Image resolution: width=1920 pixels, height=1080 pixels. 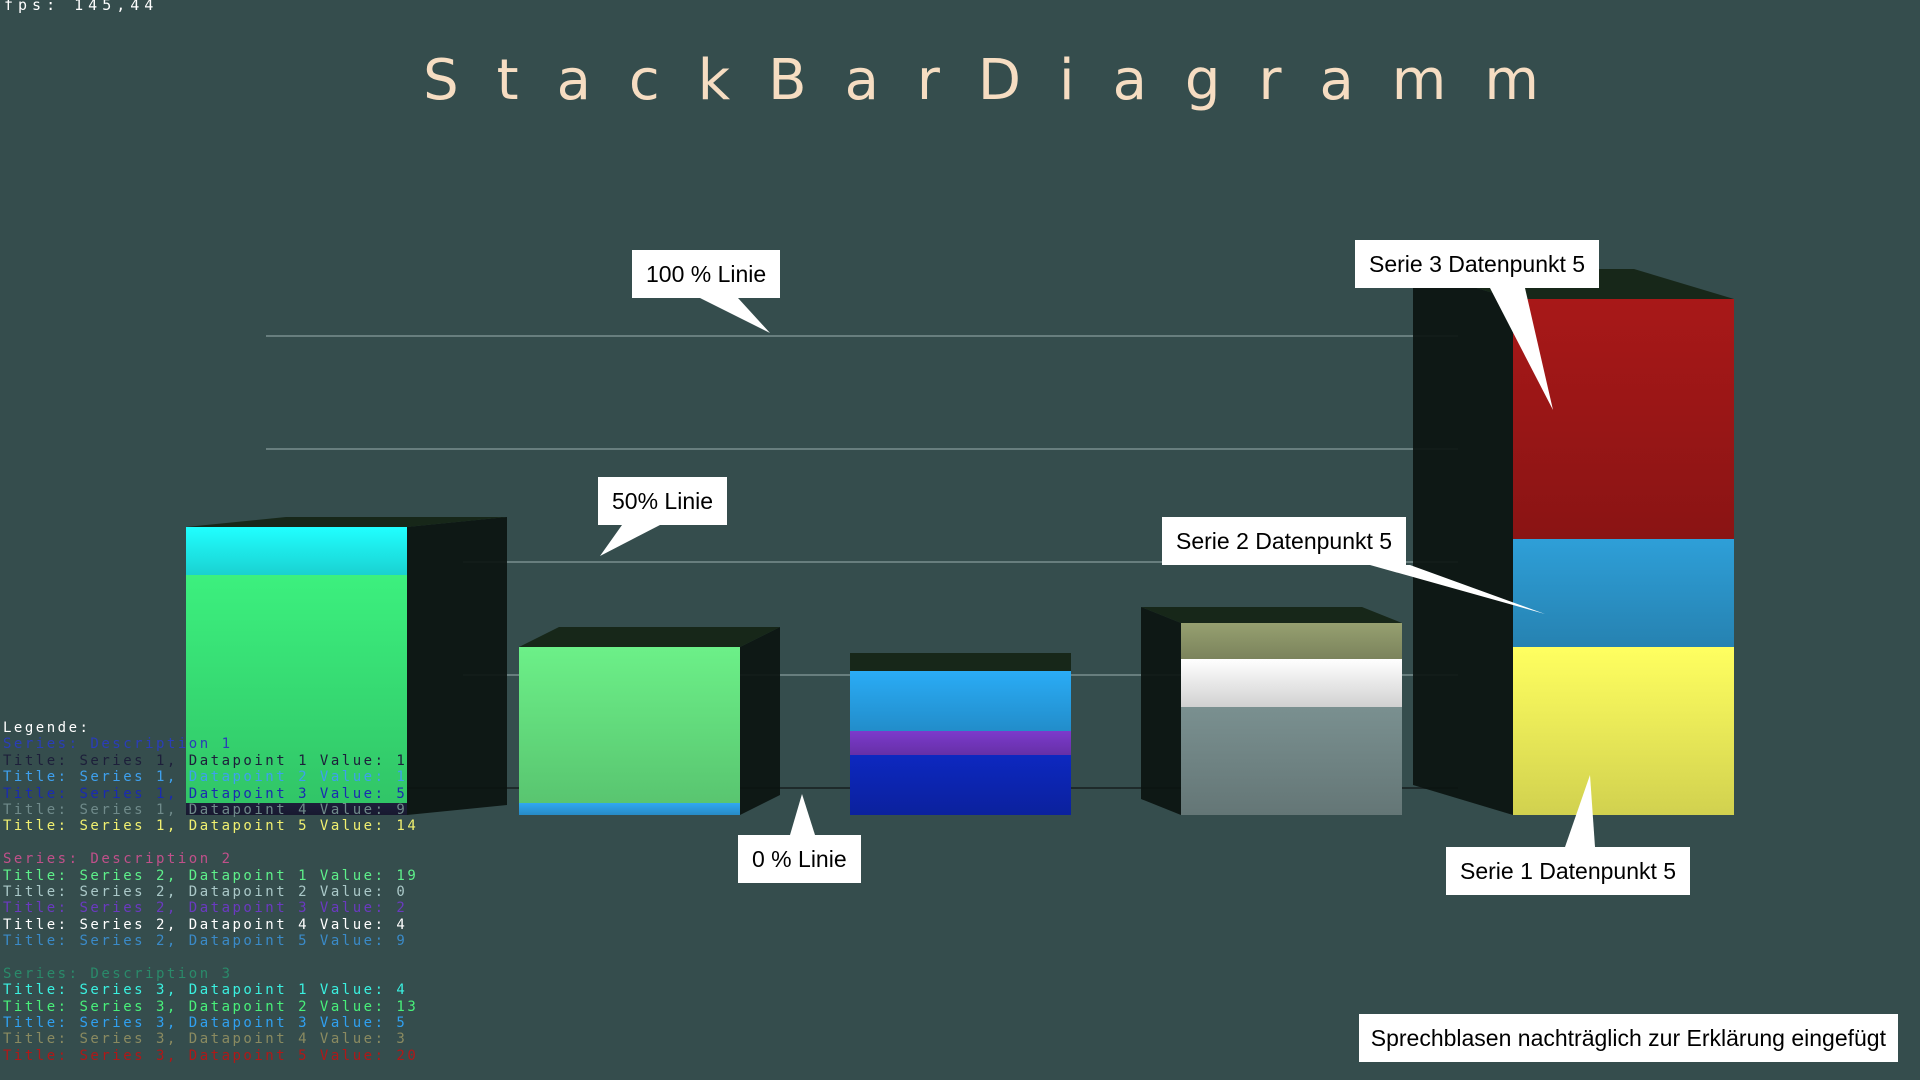 I want to click on legend-item: Title: Series 2, Datapoint 3 Value: 2, so click(x=205, y=908).